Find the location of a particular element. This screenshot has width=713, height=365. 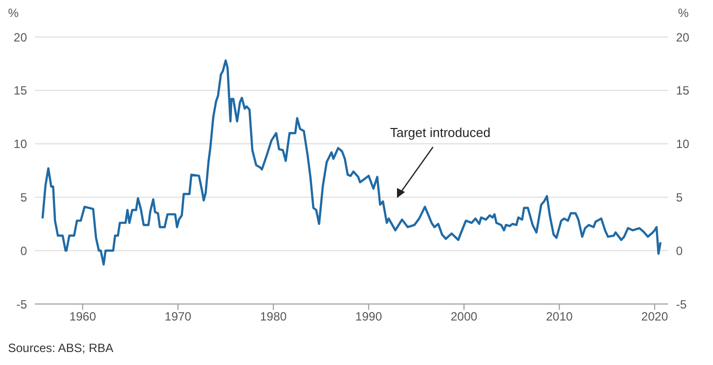

y2-tick-label: 10 is located at coordinates (683, 144).